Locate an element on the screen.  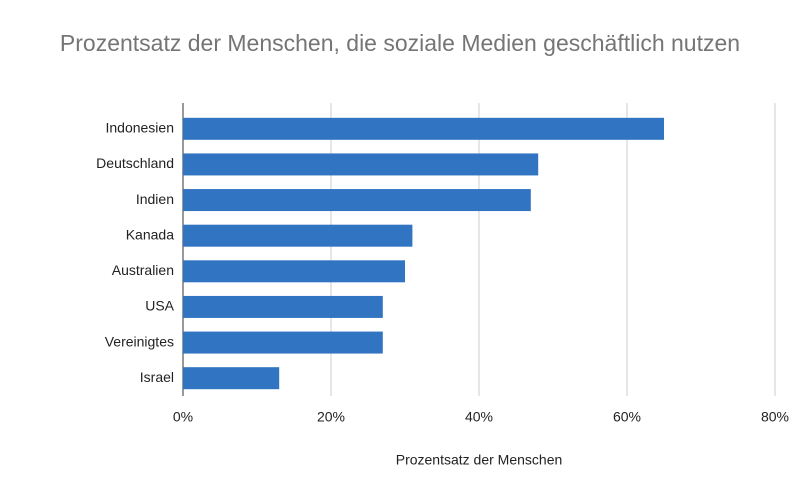
y-tick-label: Kanada is located at coordinates (150, 234).